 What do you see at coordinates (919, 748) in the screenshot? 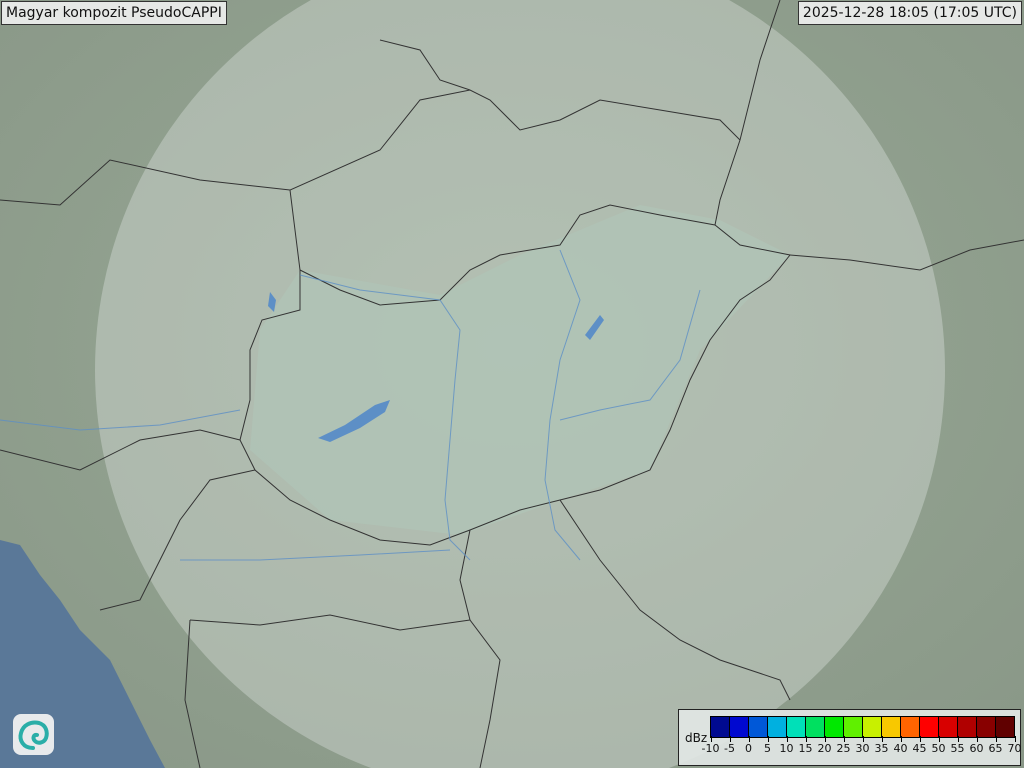
I see `legend-tick-label: 45` at bounding box center [919, 748].